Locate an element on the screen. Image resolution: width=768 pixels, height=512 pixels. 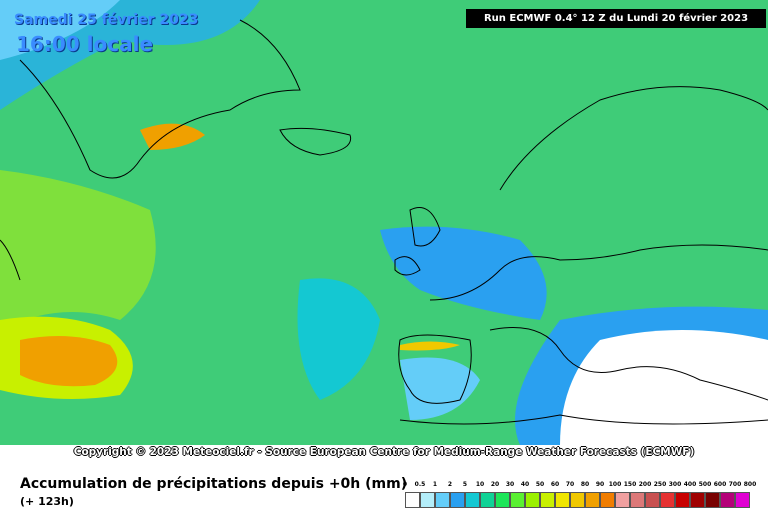
legend-label: 400 is located at coordinates (690, 484).